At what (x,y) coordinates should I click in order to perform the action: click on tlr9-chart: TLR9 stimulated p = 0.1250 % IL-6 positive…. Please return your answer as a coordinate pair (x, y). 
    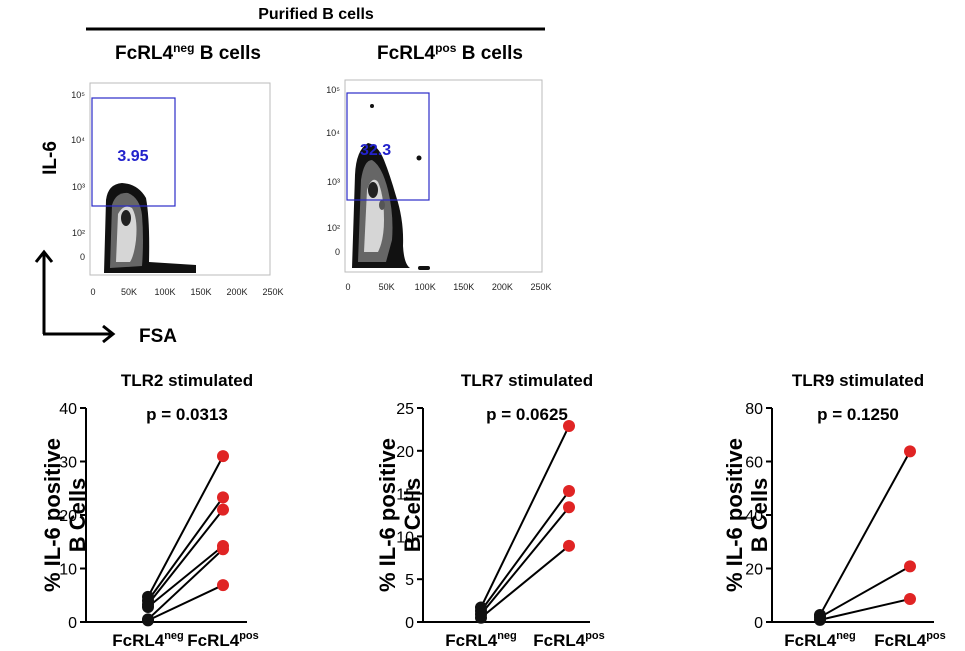
    Looking at the image, I should click on (834, 510).